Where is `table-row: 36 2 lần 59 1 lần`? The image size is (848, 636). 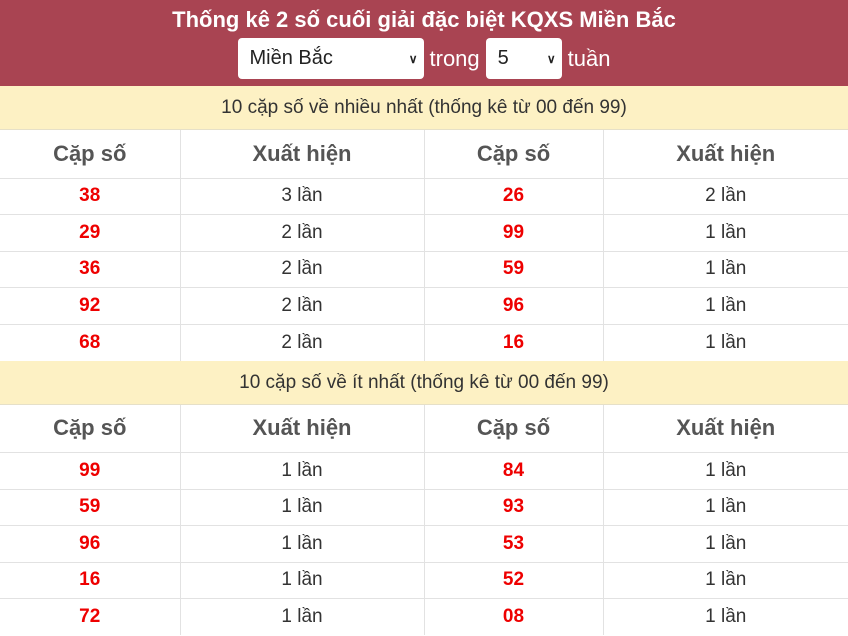
table-row: 36 2 lần 59 1 lần is located at coordinates (424, 269).